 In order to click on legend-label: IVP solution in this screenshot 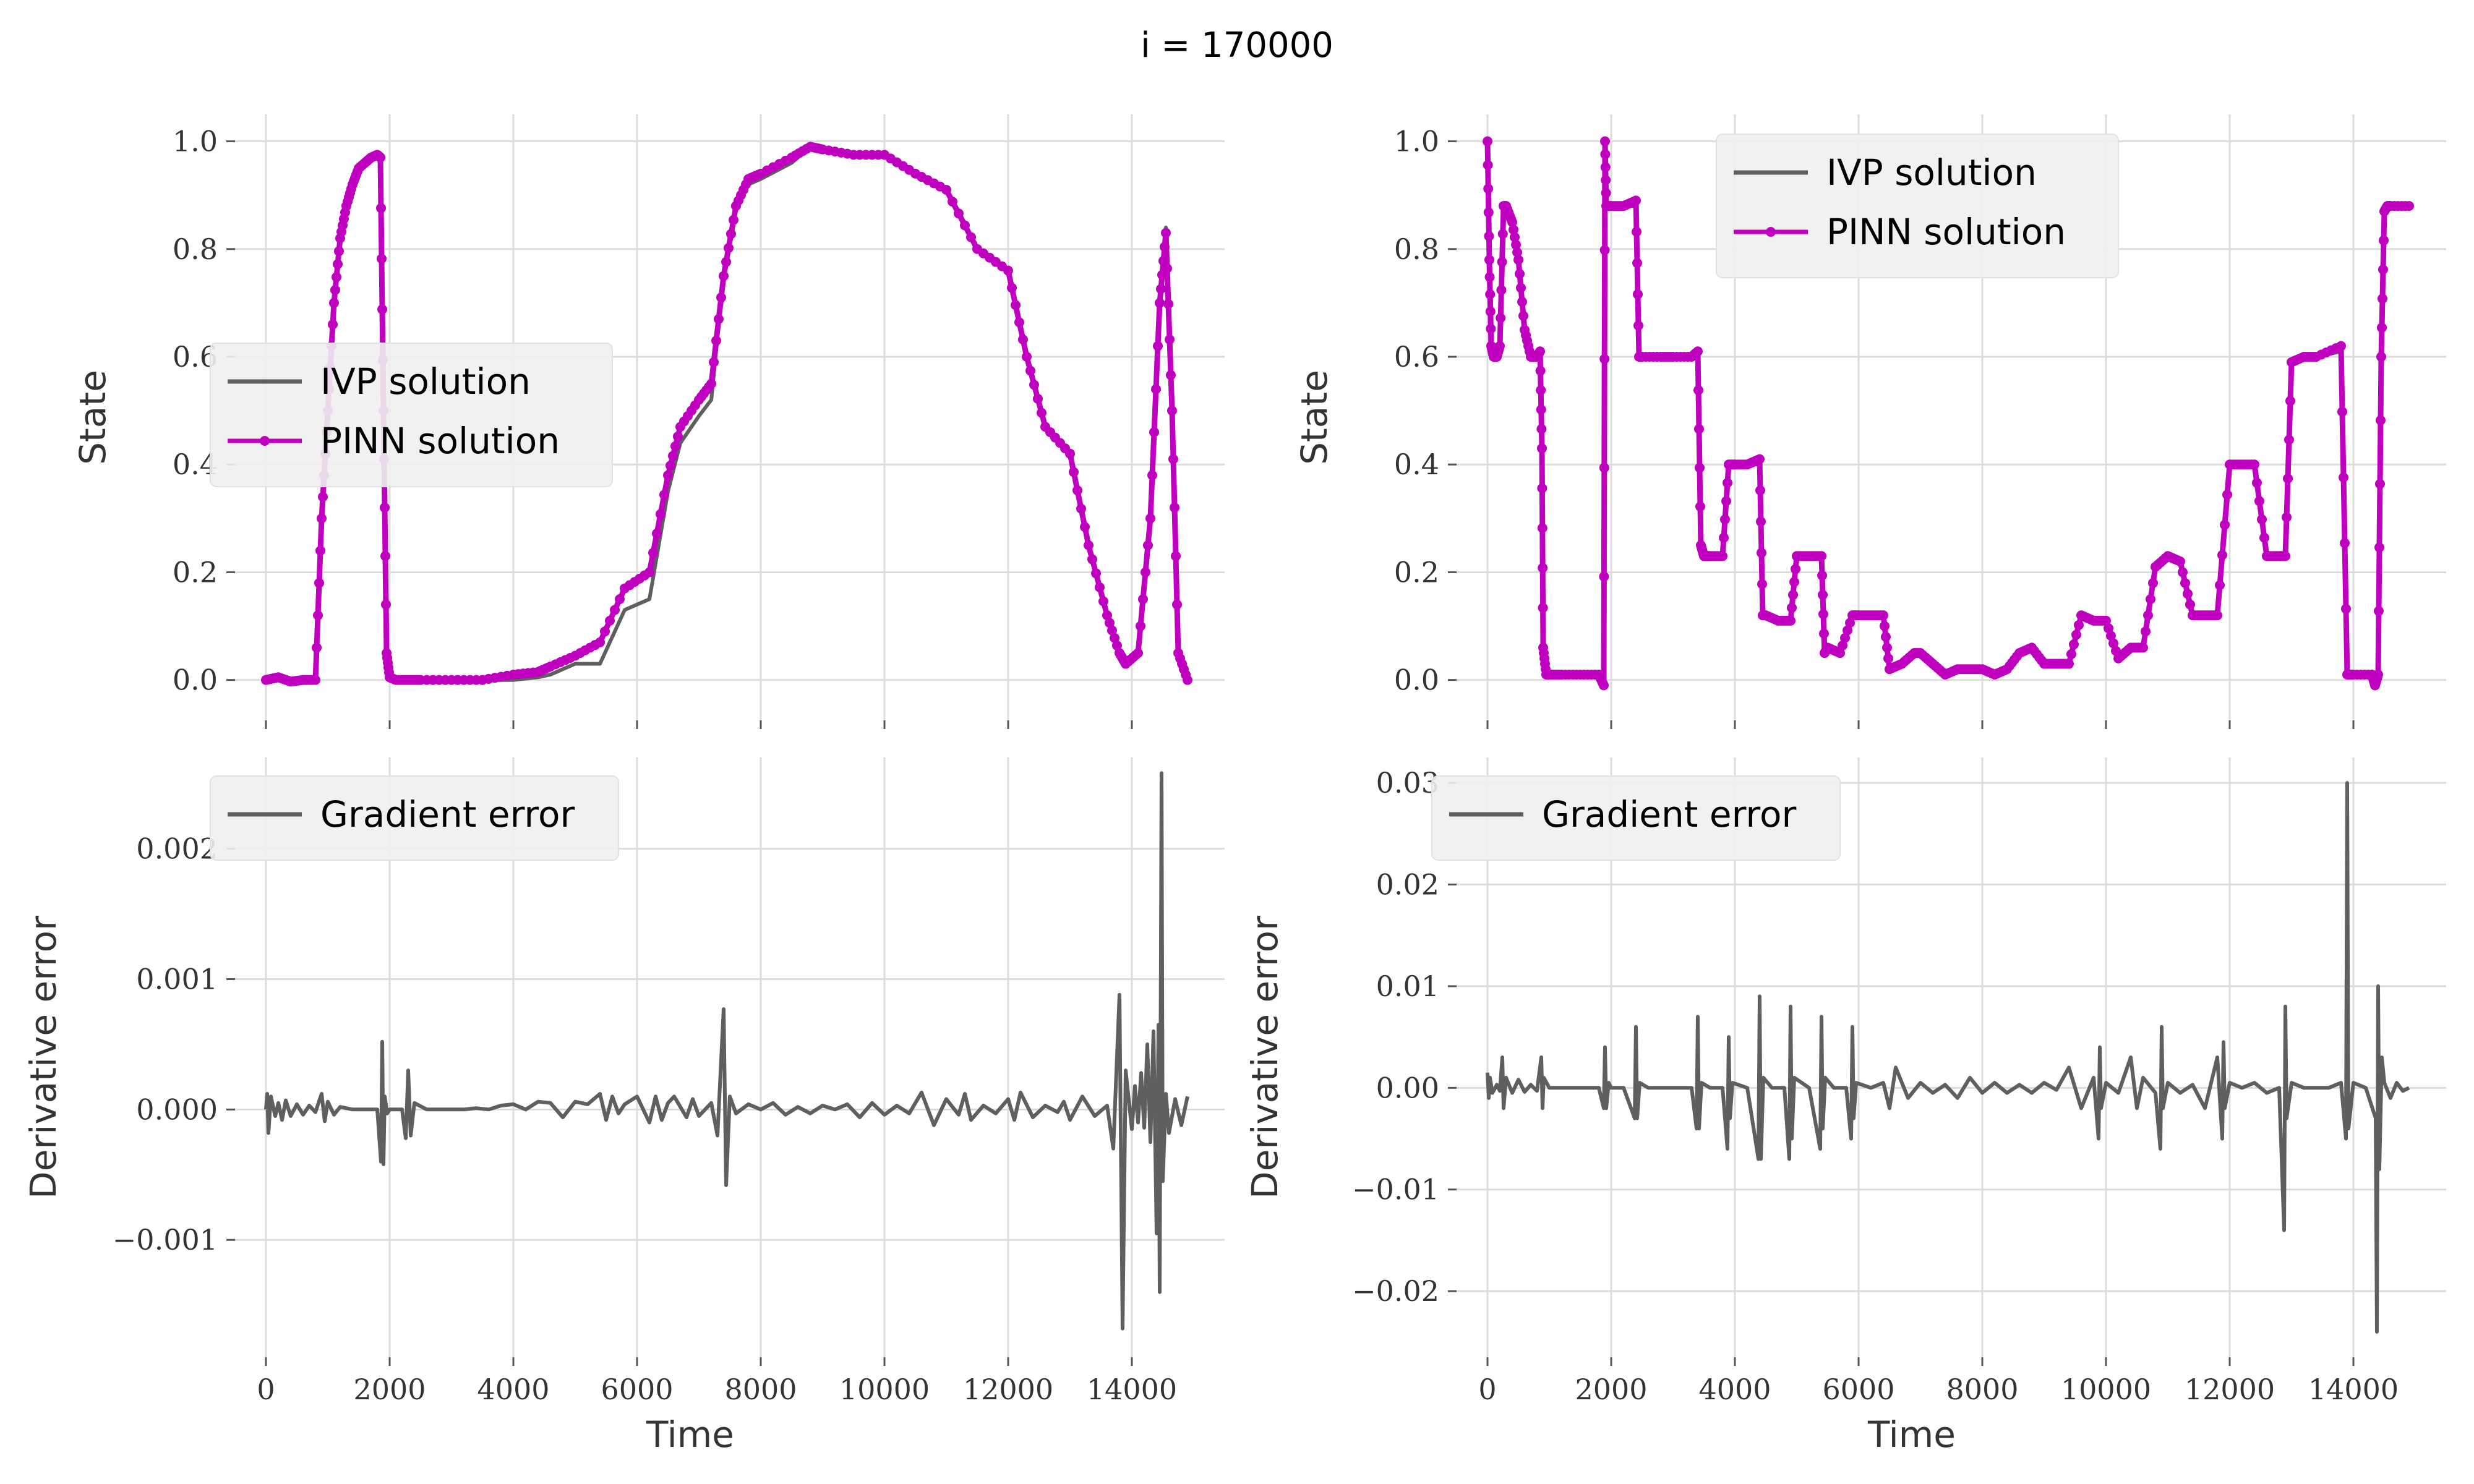, I will do `click(1931, 172)`.